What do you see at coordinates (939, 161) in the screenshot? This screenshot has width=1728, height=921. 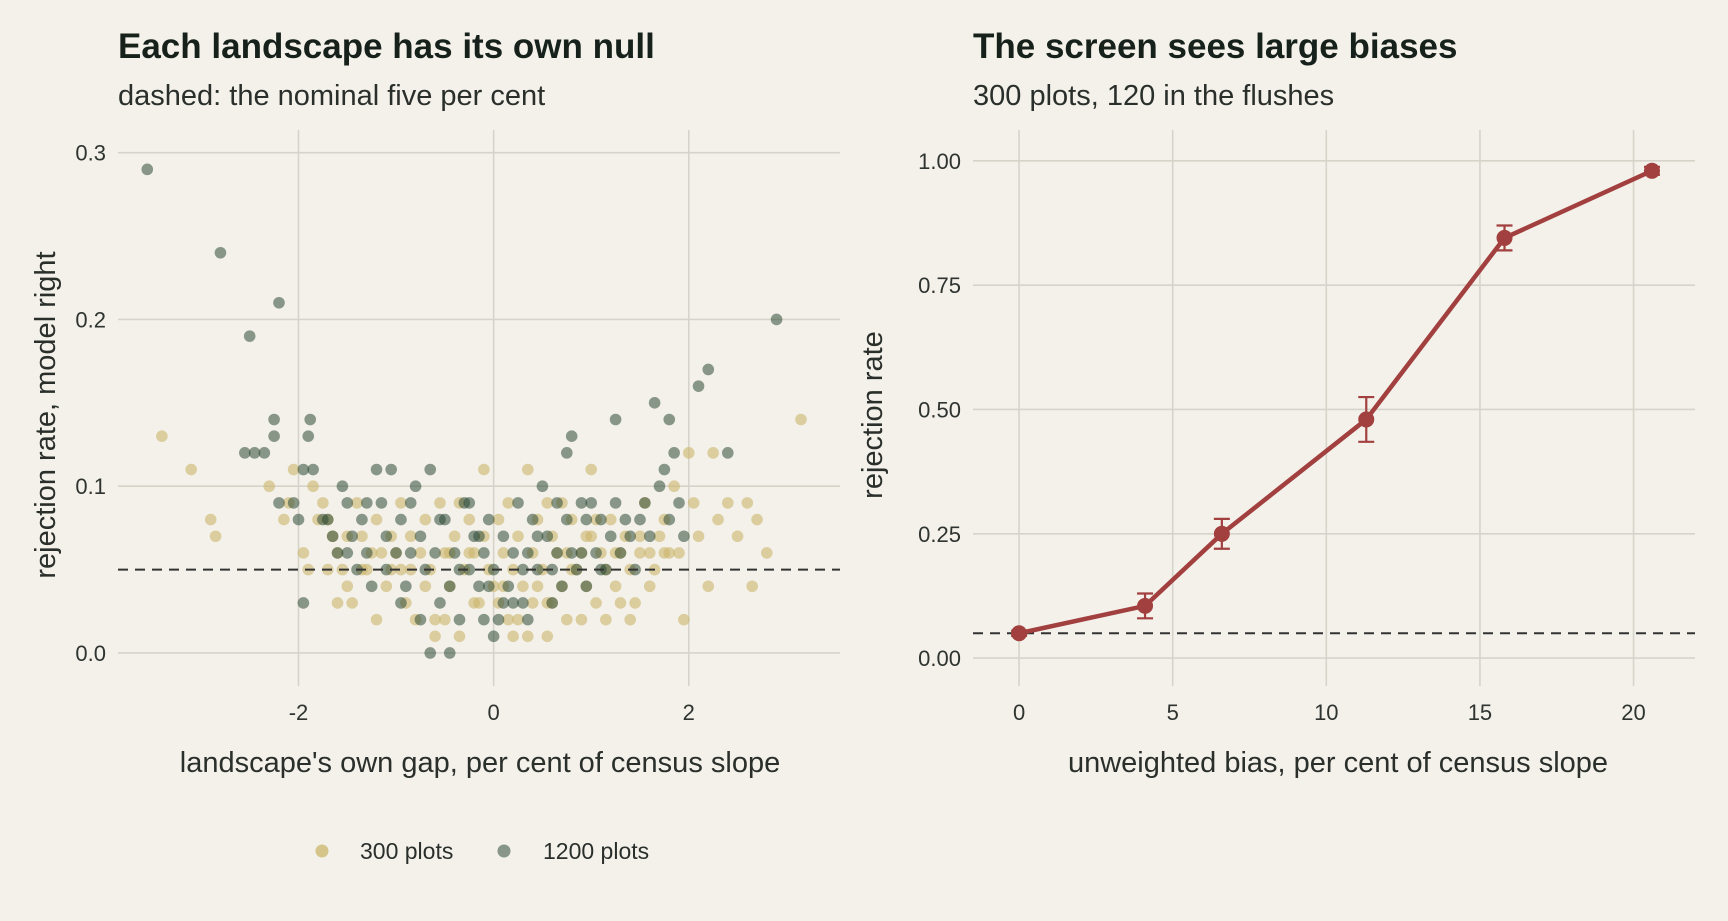 I see `right-y-tick-label: 1.00` at bounding box center [939, 161].